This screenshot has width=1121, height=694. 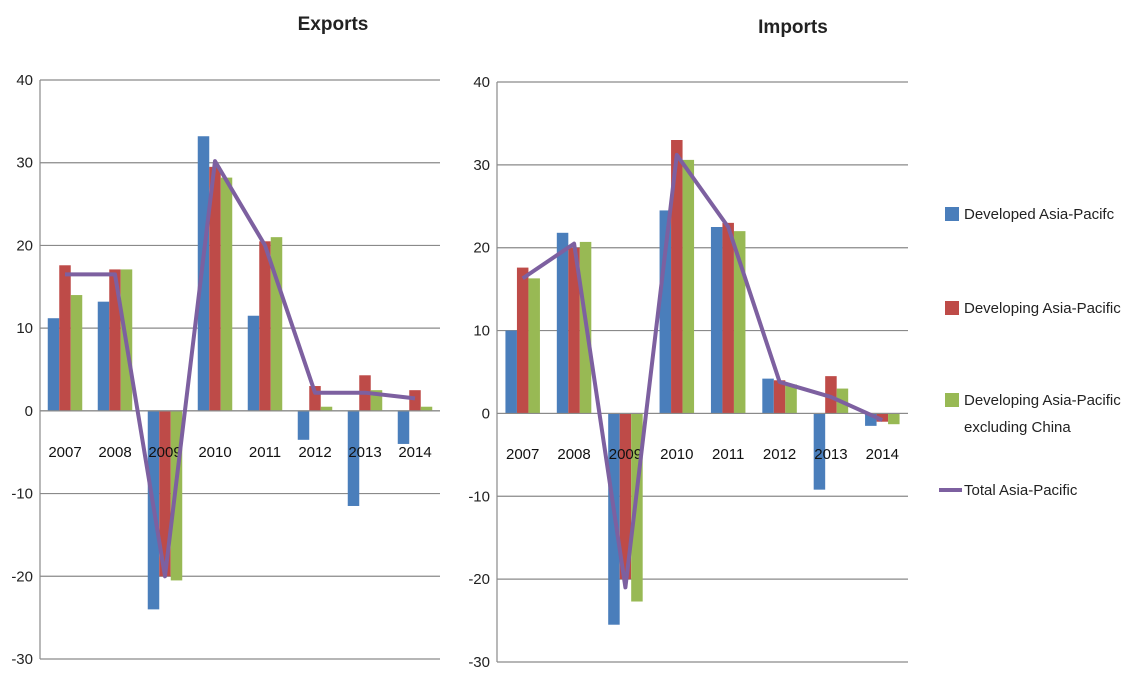 I want to click on legend-label: Developing Asia-Pacific, so click(x=1042, y=308).